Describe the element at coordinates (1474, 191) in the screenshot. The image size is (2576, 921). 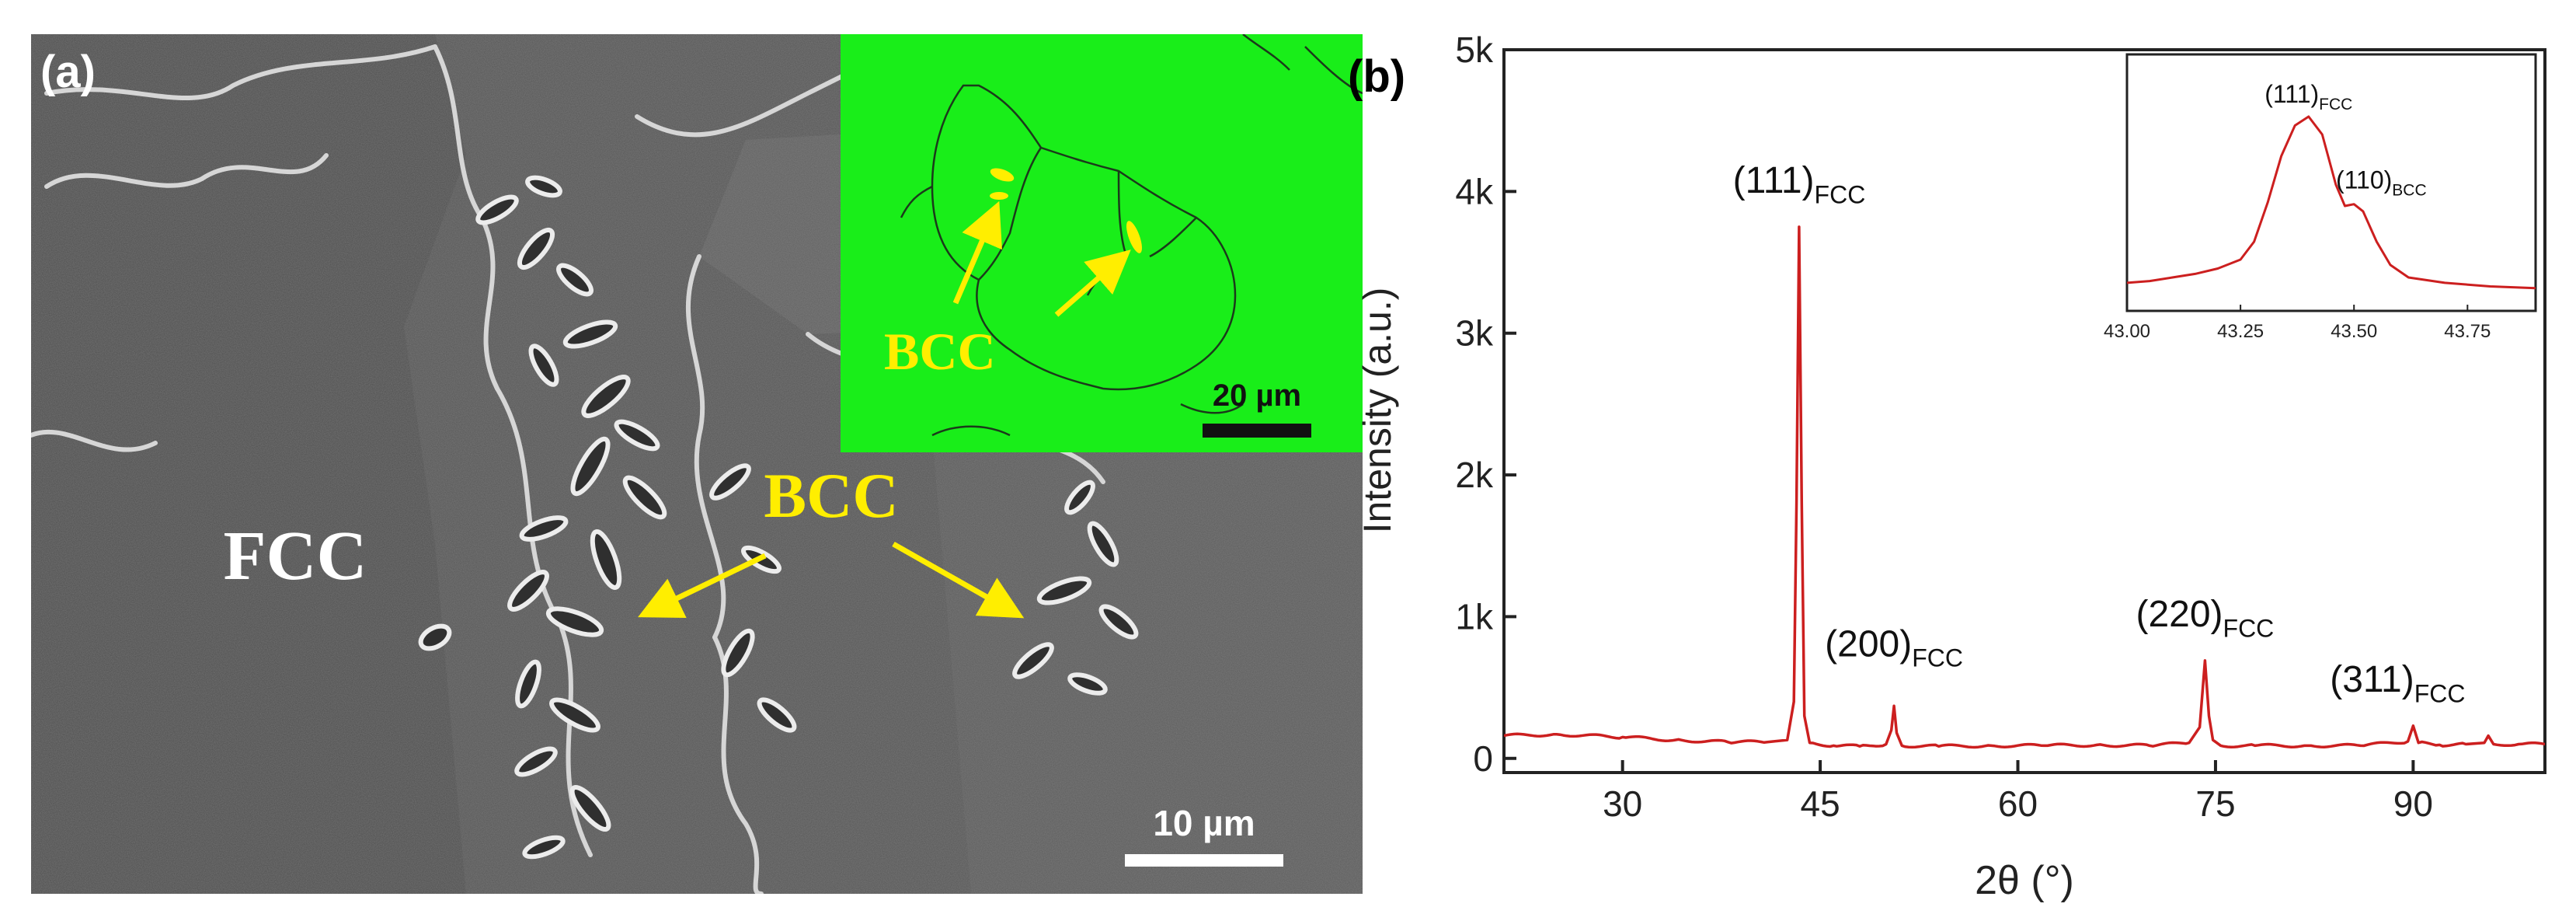
I see `y-tick-label: 4k` at that location.